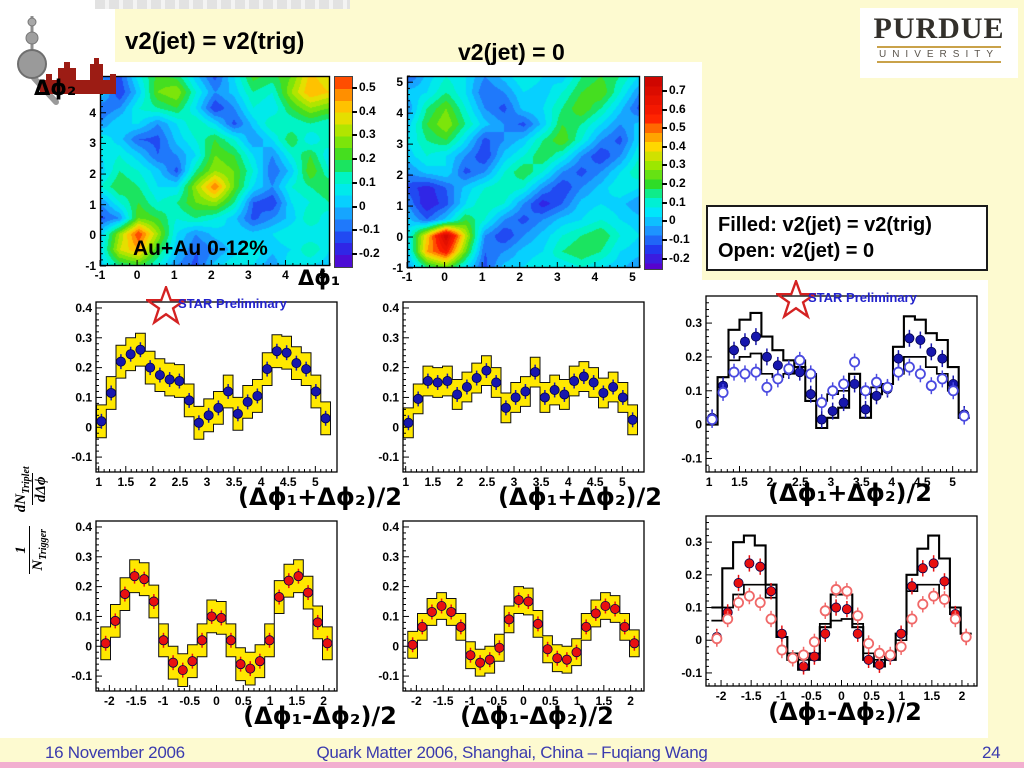 The width and height of the screenshot is (1024, 768). Describe the element at coordinates (399, 144) in the screenshot. I see `y-tick-label: 3` at that location.